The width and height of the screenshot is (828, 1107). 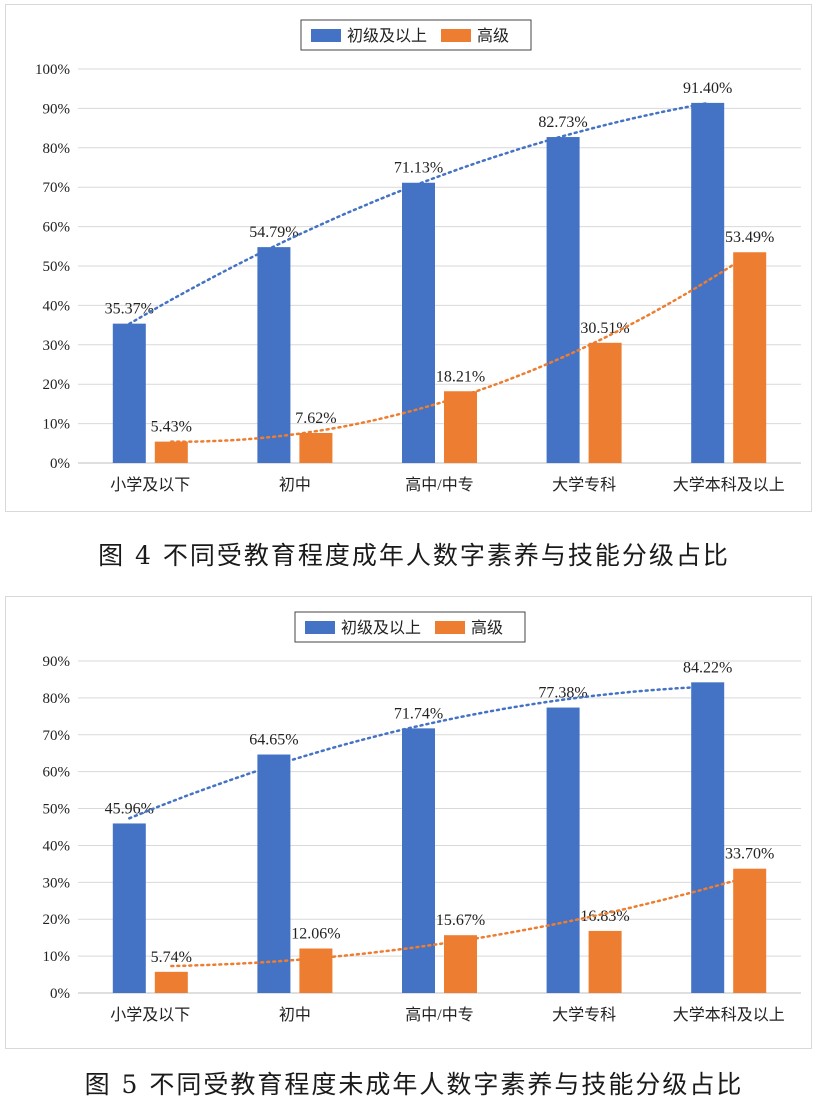 I want to click on data-label: 15.67%, so click(x=460, y=920).